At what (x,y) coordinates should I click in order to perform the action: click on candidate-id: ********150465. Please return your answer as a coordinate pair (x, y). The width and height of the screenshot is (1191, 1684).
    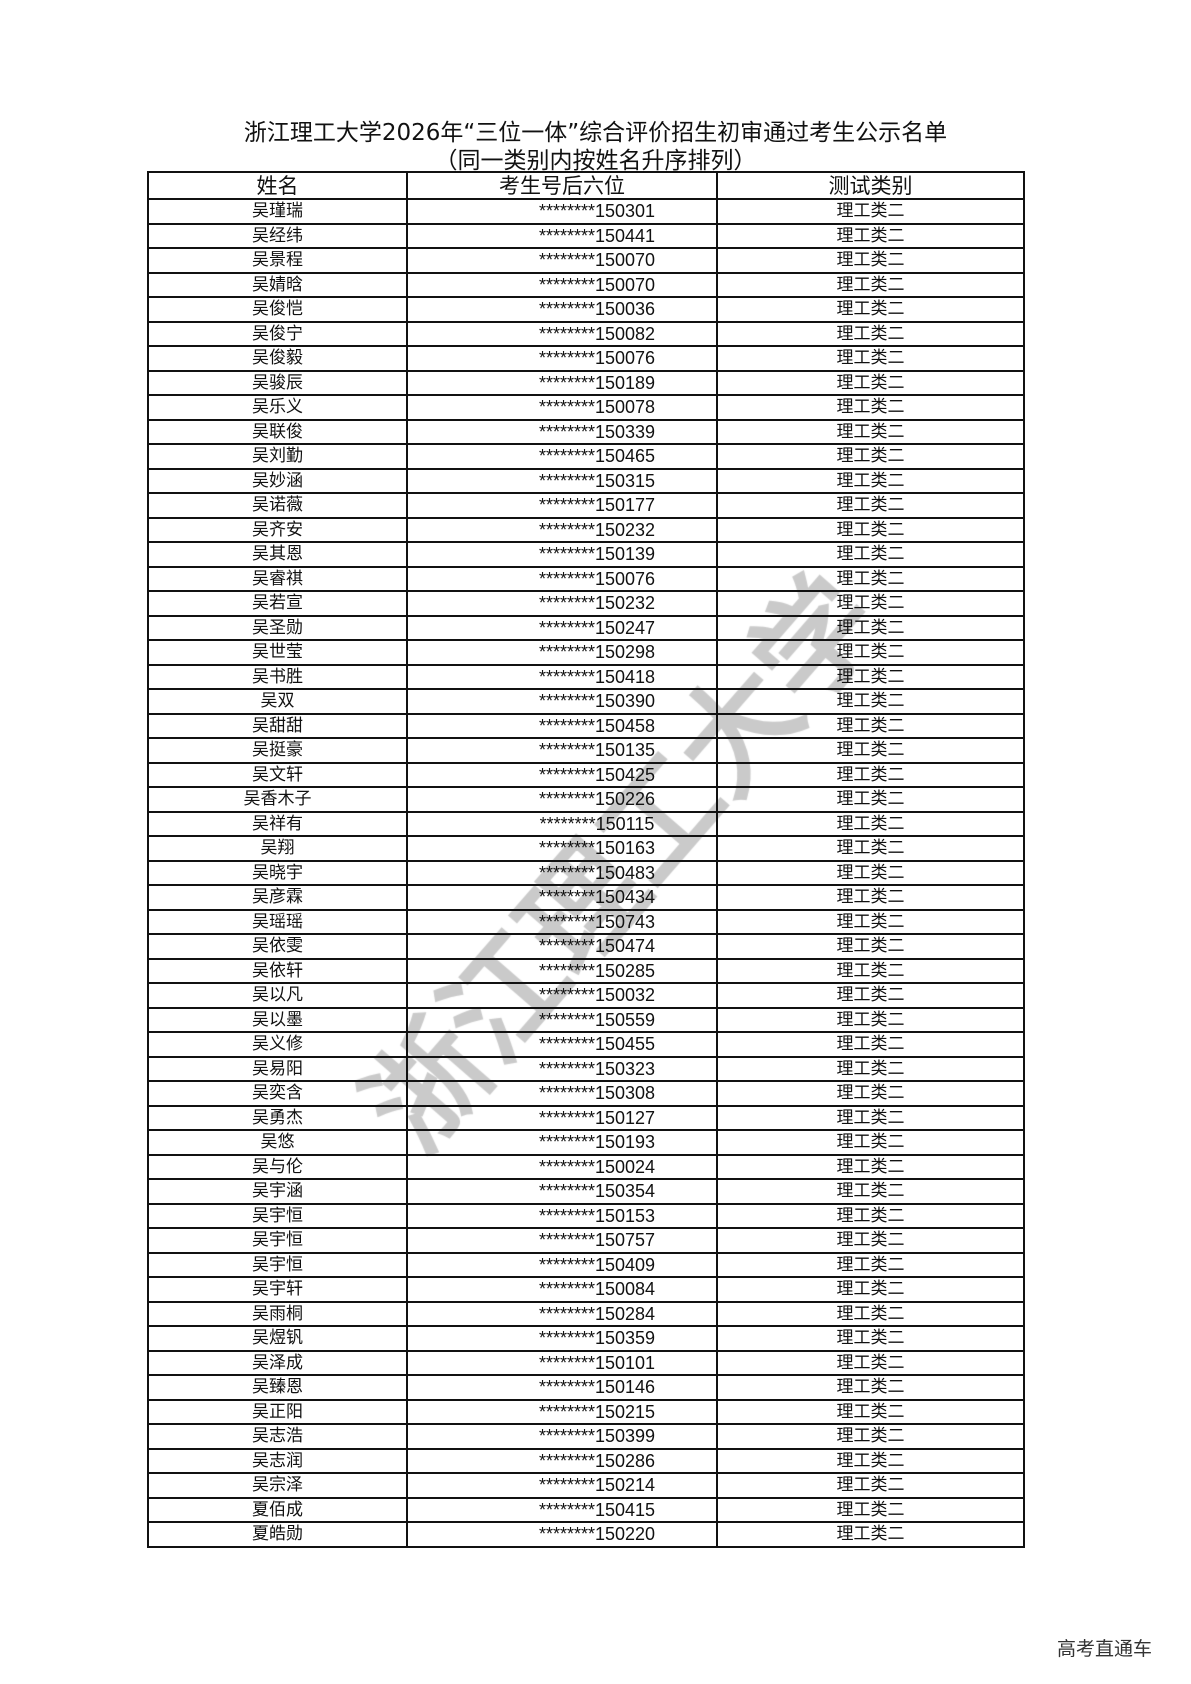
    Looking at the image, I should click on (597, 456).